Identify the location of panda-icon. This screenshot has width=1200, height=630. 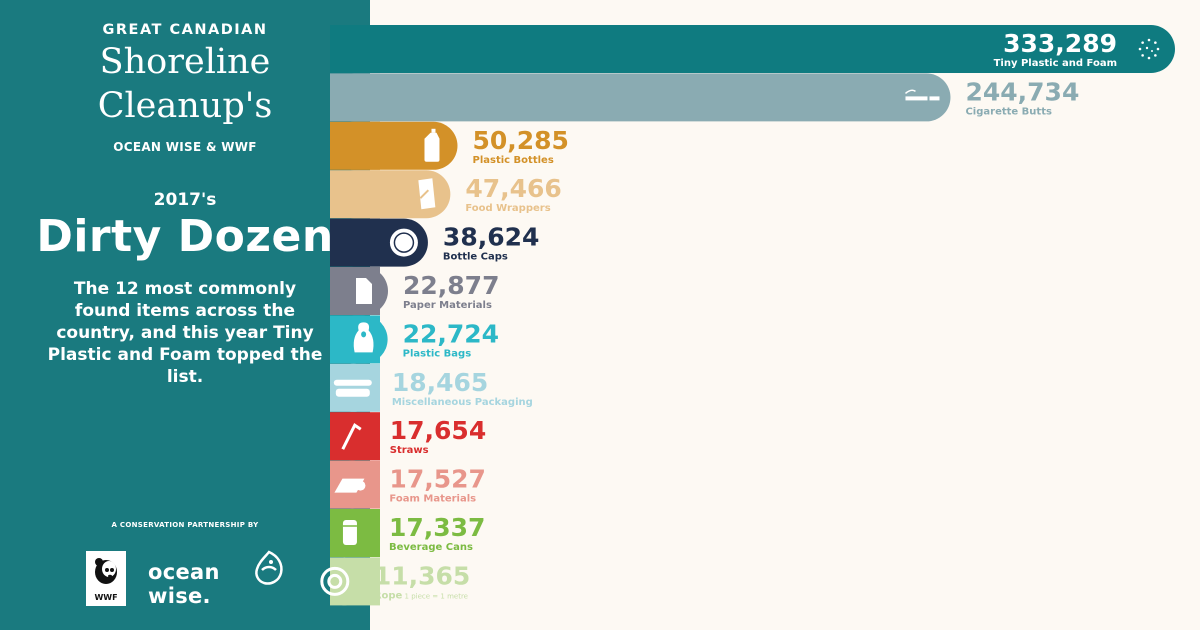
(106, 571).